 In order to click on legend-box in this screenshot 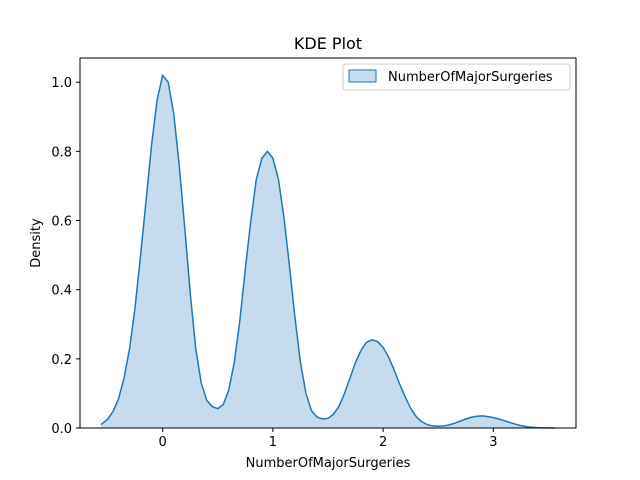, I will do `click(456, 77)`.